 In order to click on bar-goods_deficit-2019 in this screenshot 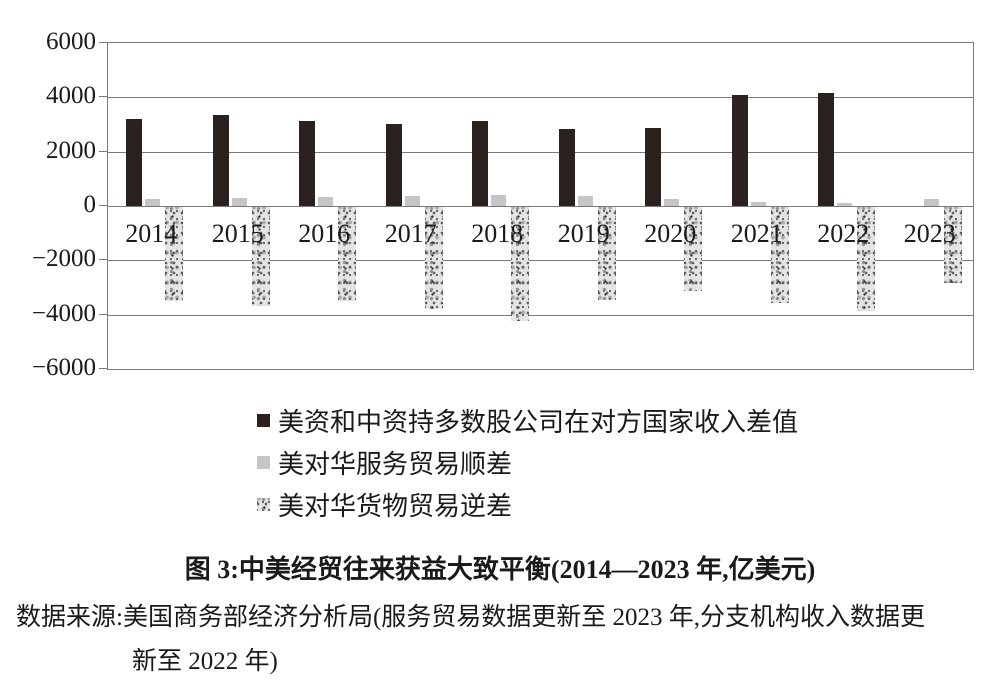, I will do `click(606, 254)`.